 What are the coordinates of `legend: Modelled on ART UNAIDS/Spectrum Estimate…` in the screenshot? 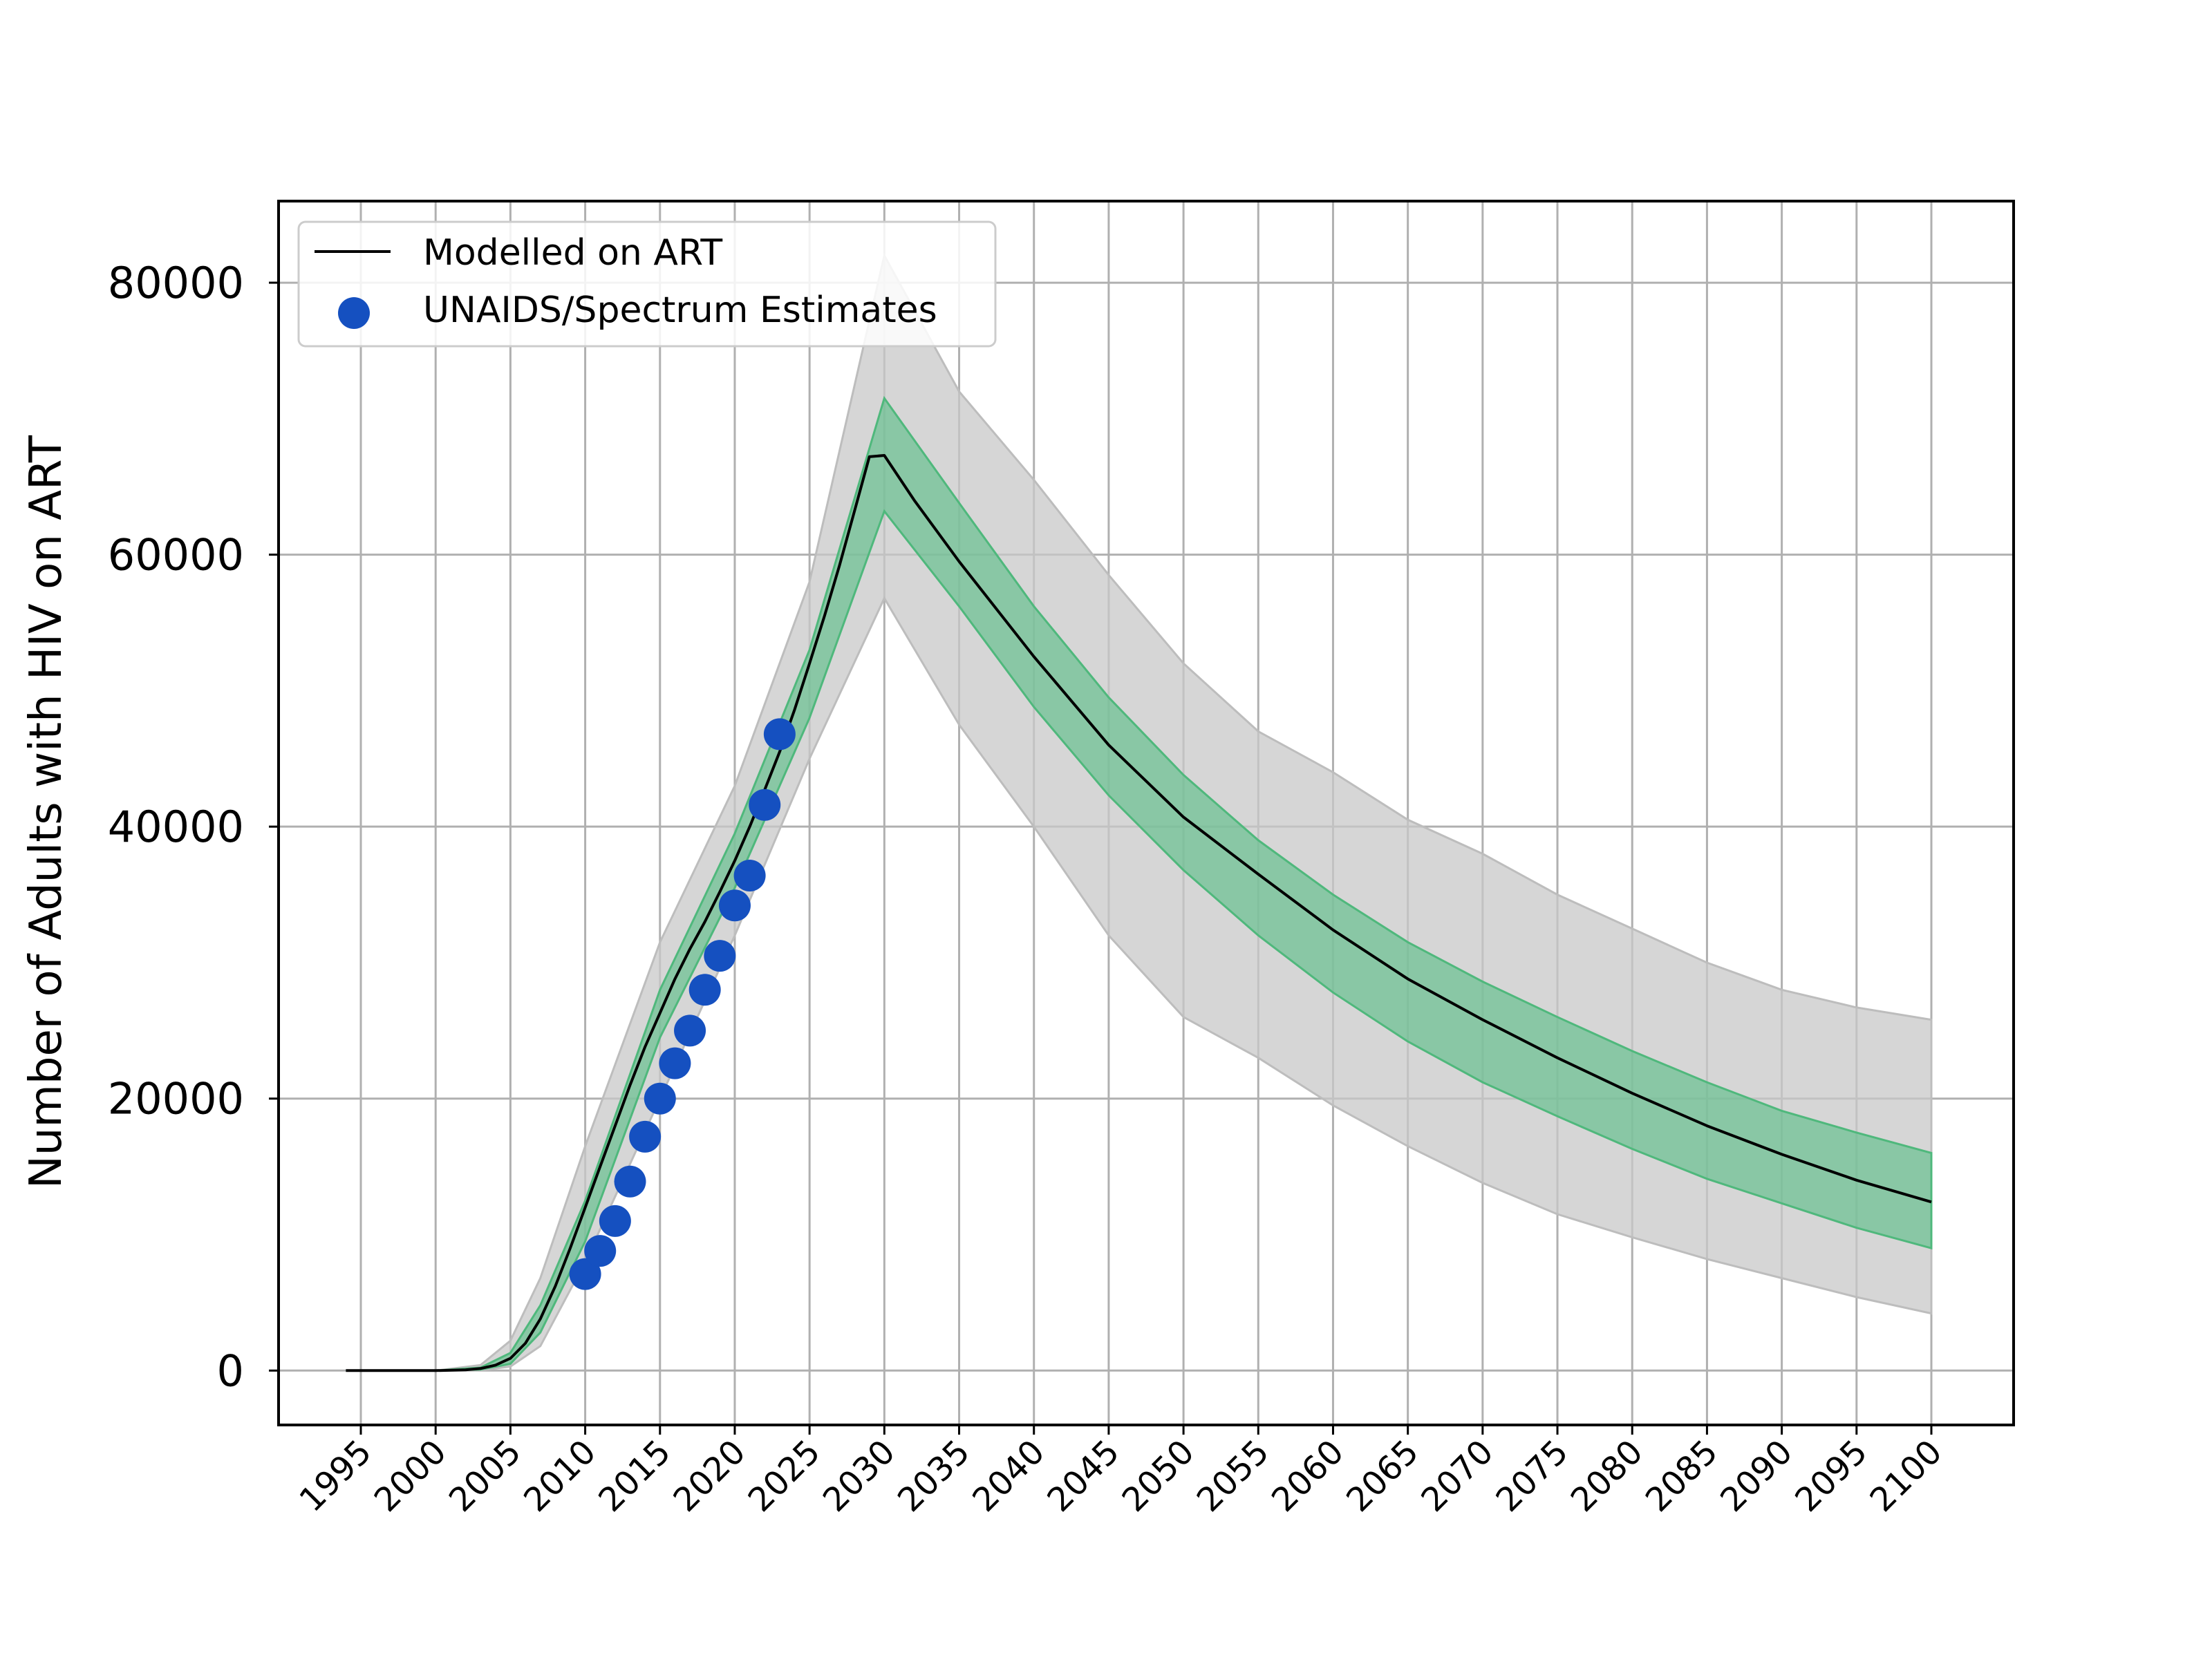 It's located at (647, 284).